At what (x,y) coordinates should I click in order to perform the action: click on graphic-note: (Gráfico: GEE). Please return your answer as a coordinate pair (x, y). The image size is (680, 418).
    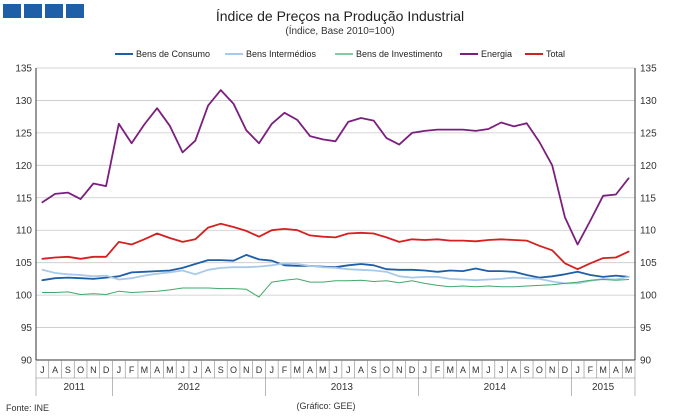
    Looking at the image, I should click on (325, 406).